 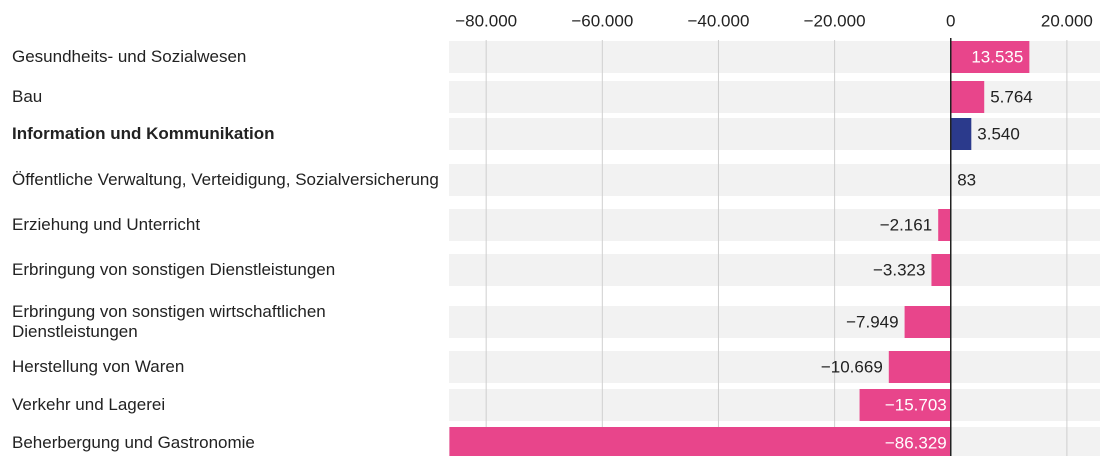 I want to click on value-label: −3.323, so click(x=899, y=269).